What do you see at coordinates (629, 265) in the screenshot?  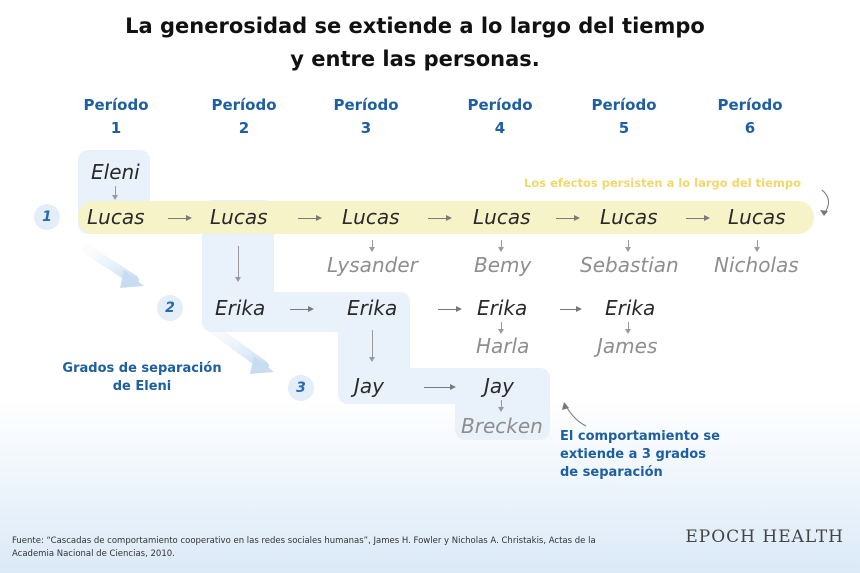 I see `name-sebastian: Sebastian` at bounding box center [629, 265].